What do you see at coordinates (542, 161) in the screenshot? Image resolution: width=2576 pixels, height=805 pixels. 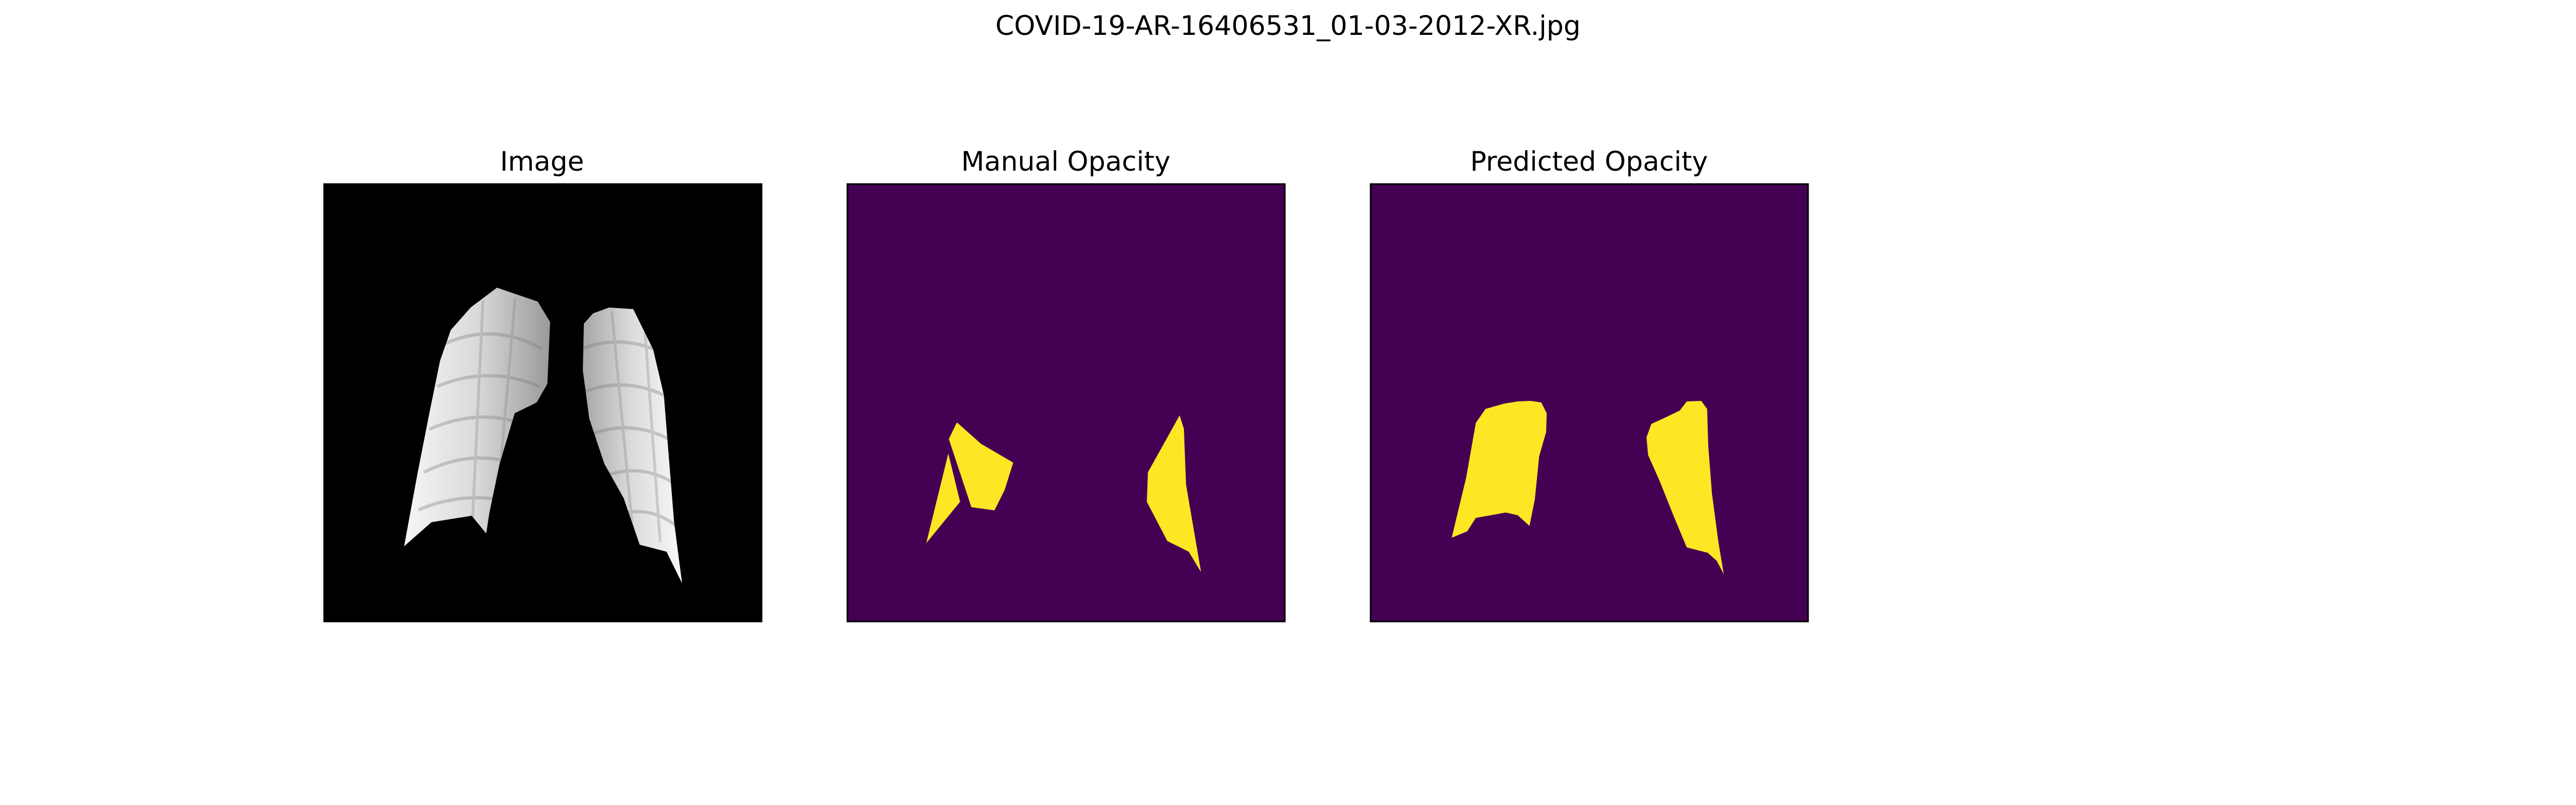 I see `panel-image-title: Image` at bounding box center [542, 161].